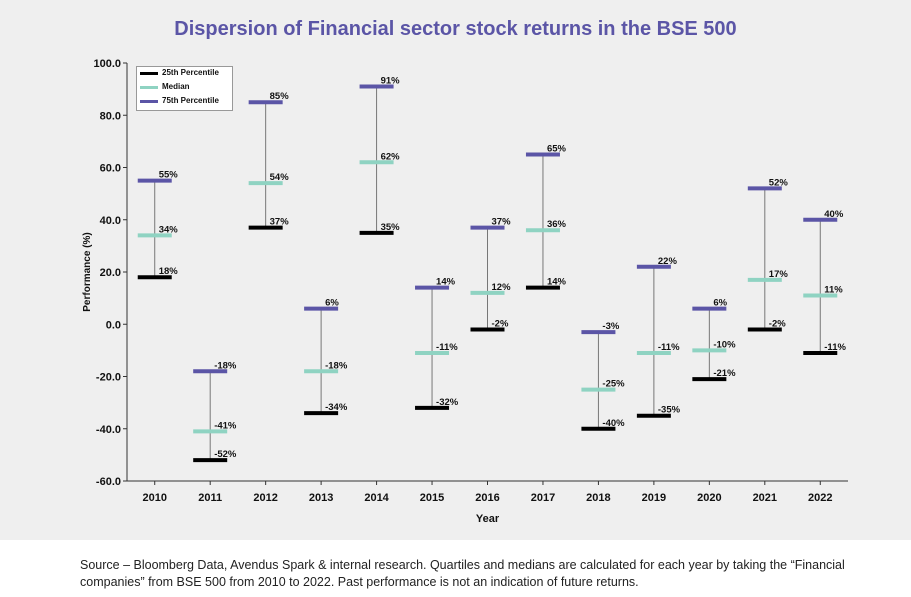 This screenshot has height=597, width=911. I want to click on p75-label-2011: -18%, so click(225, 365).